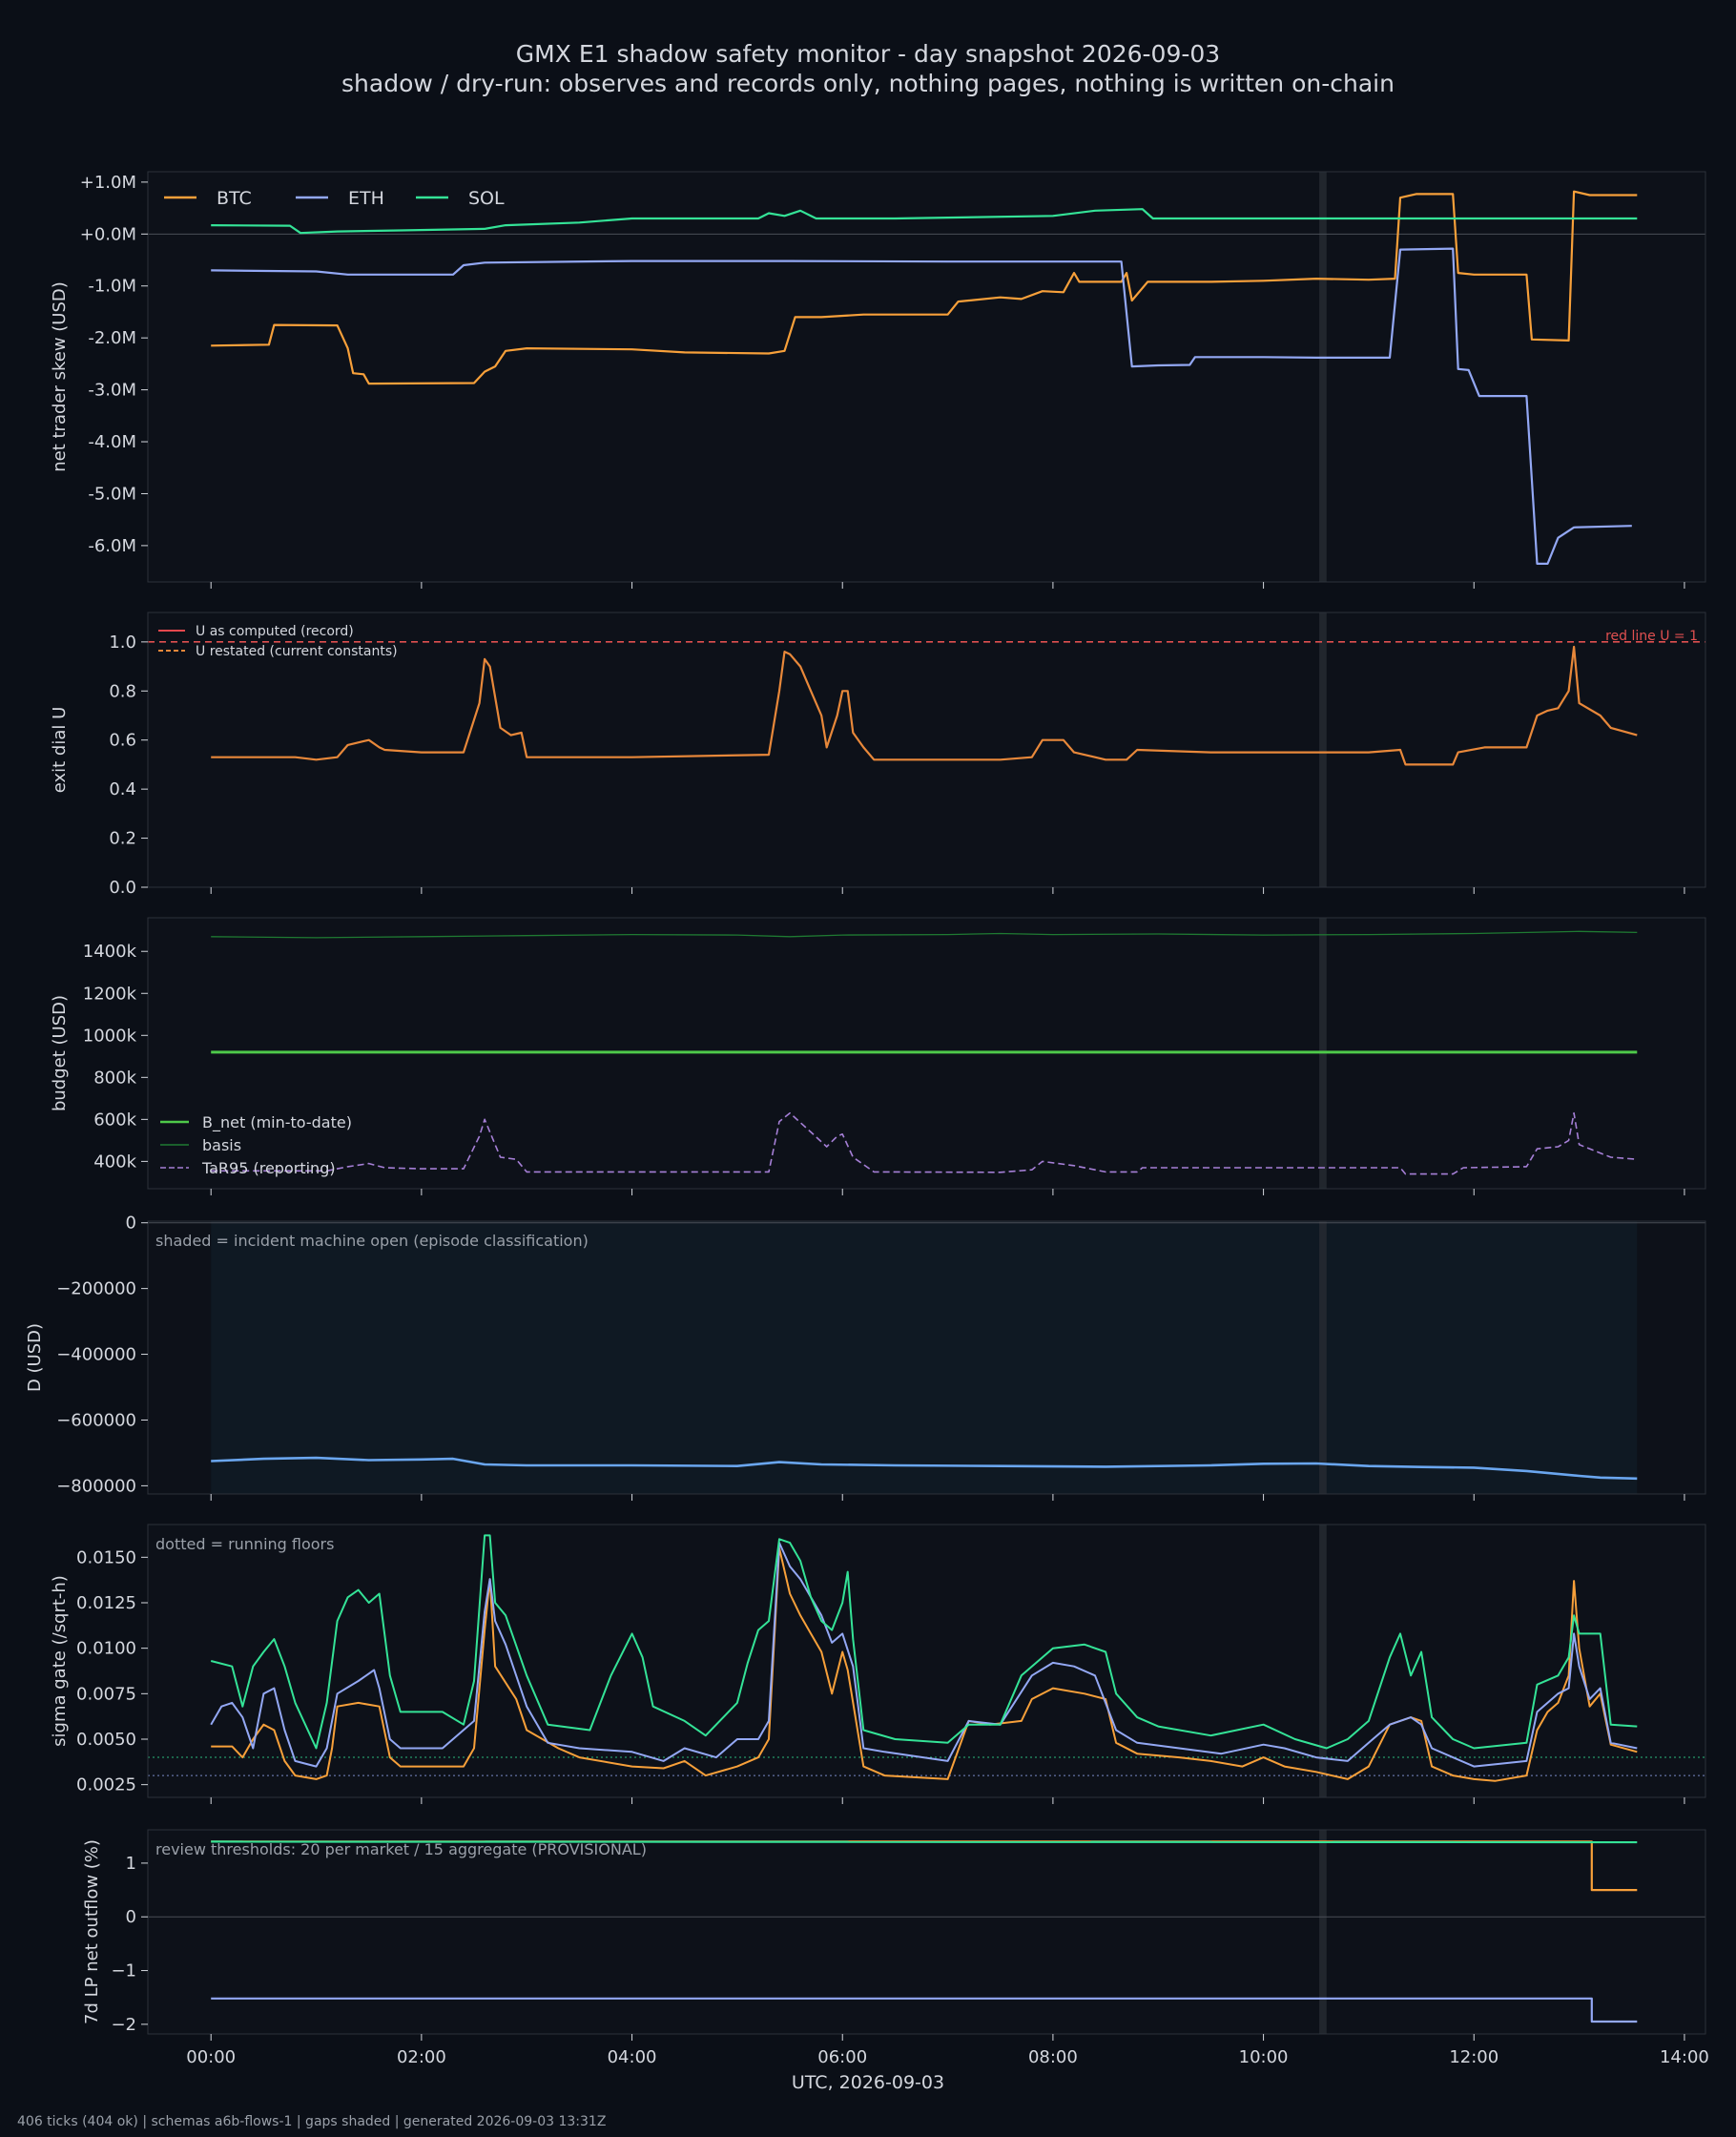 Image resolution: width=1736 pixels, height=2137 pixels. I want to click on series-line-d, so click(925, 1468).